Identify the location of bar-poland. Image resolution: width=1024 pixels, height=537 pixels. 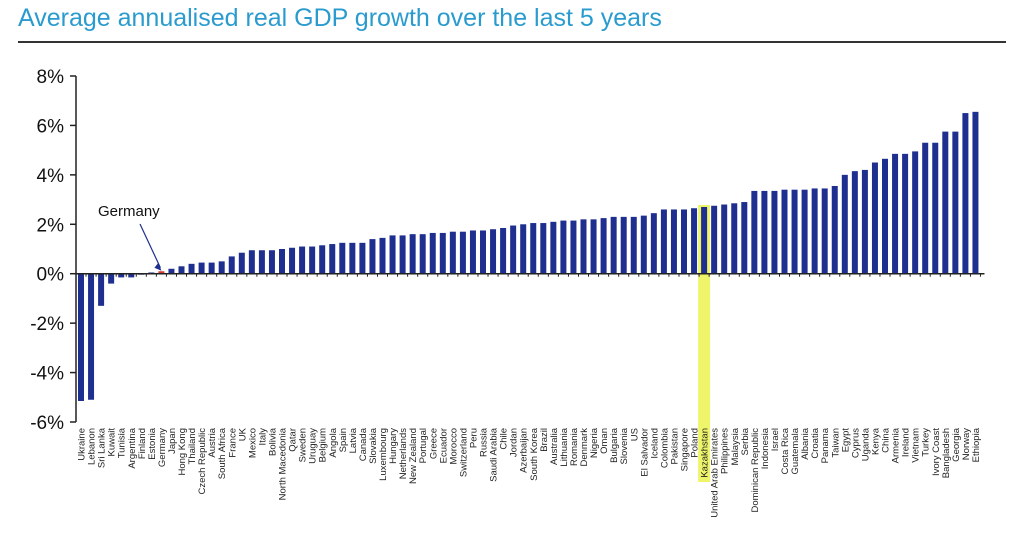
(694, 241).